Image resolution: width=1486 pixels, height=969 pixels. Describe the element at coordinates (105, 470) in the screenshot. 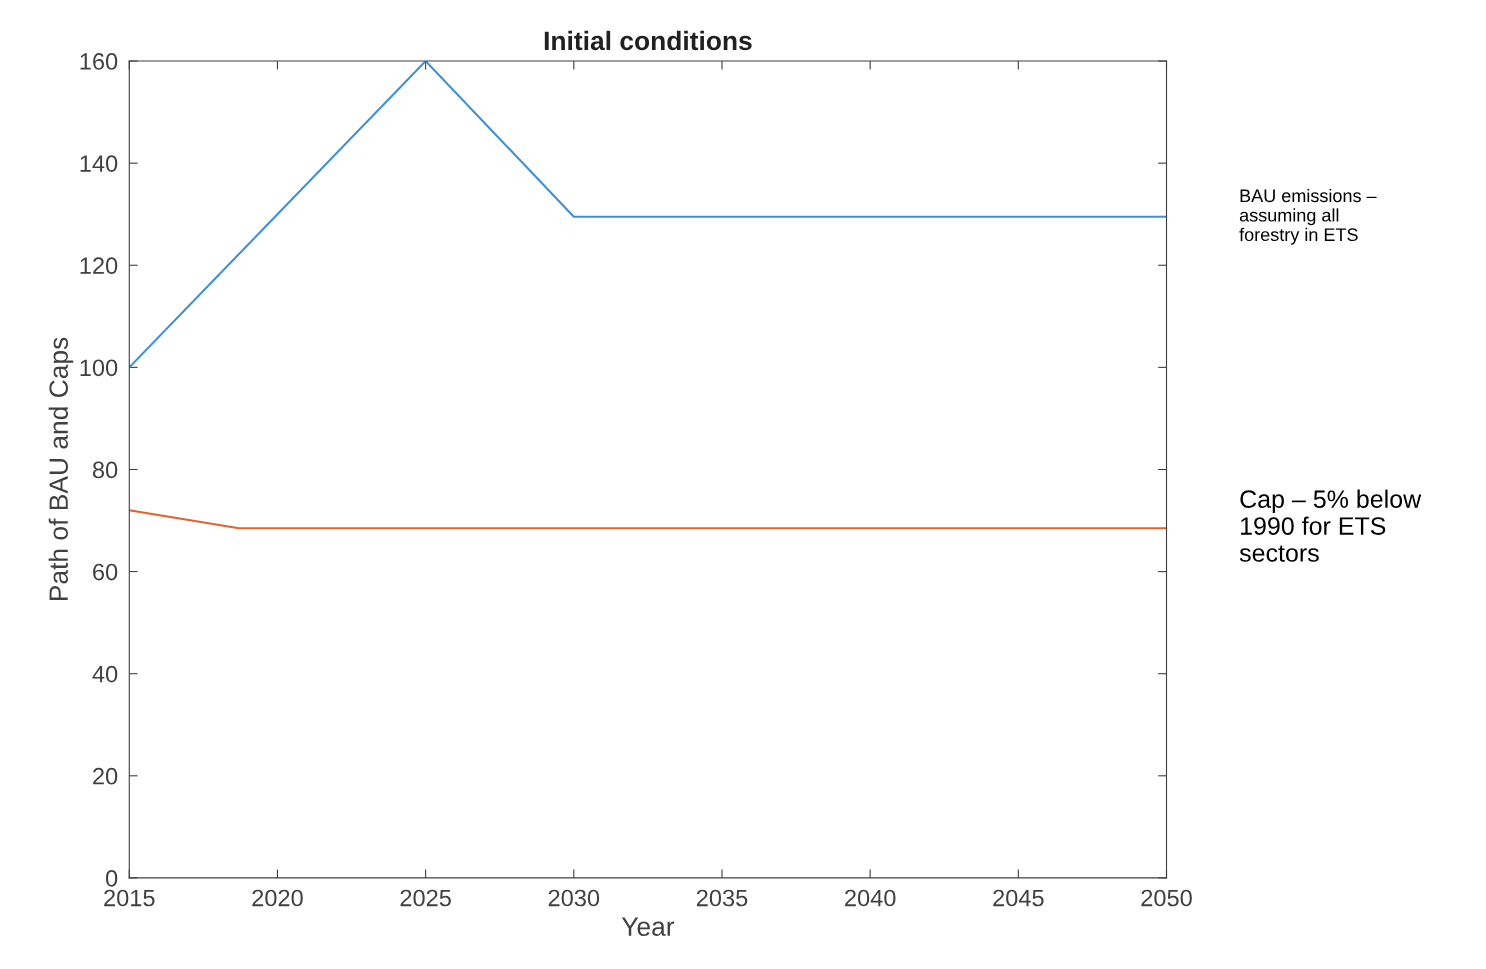

I see `y-tick-label: 80` at that location.